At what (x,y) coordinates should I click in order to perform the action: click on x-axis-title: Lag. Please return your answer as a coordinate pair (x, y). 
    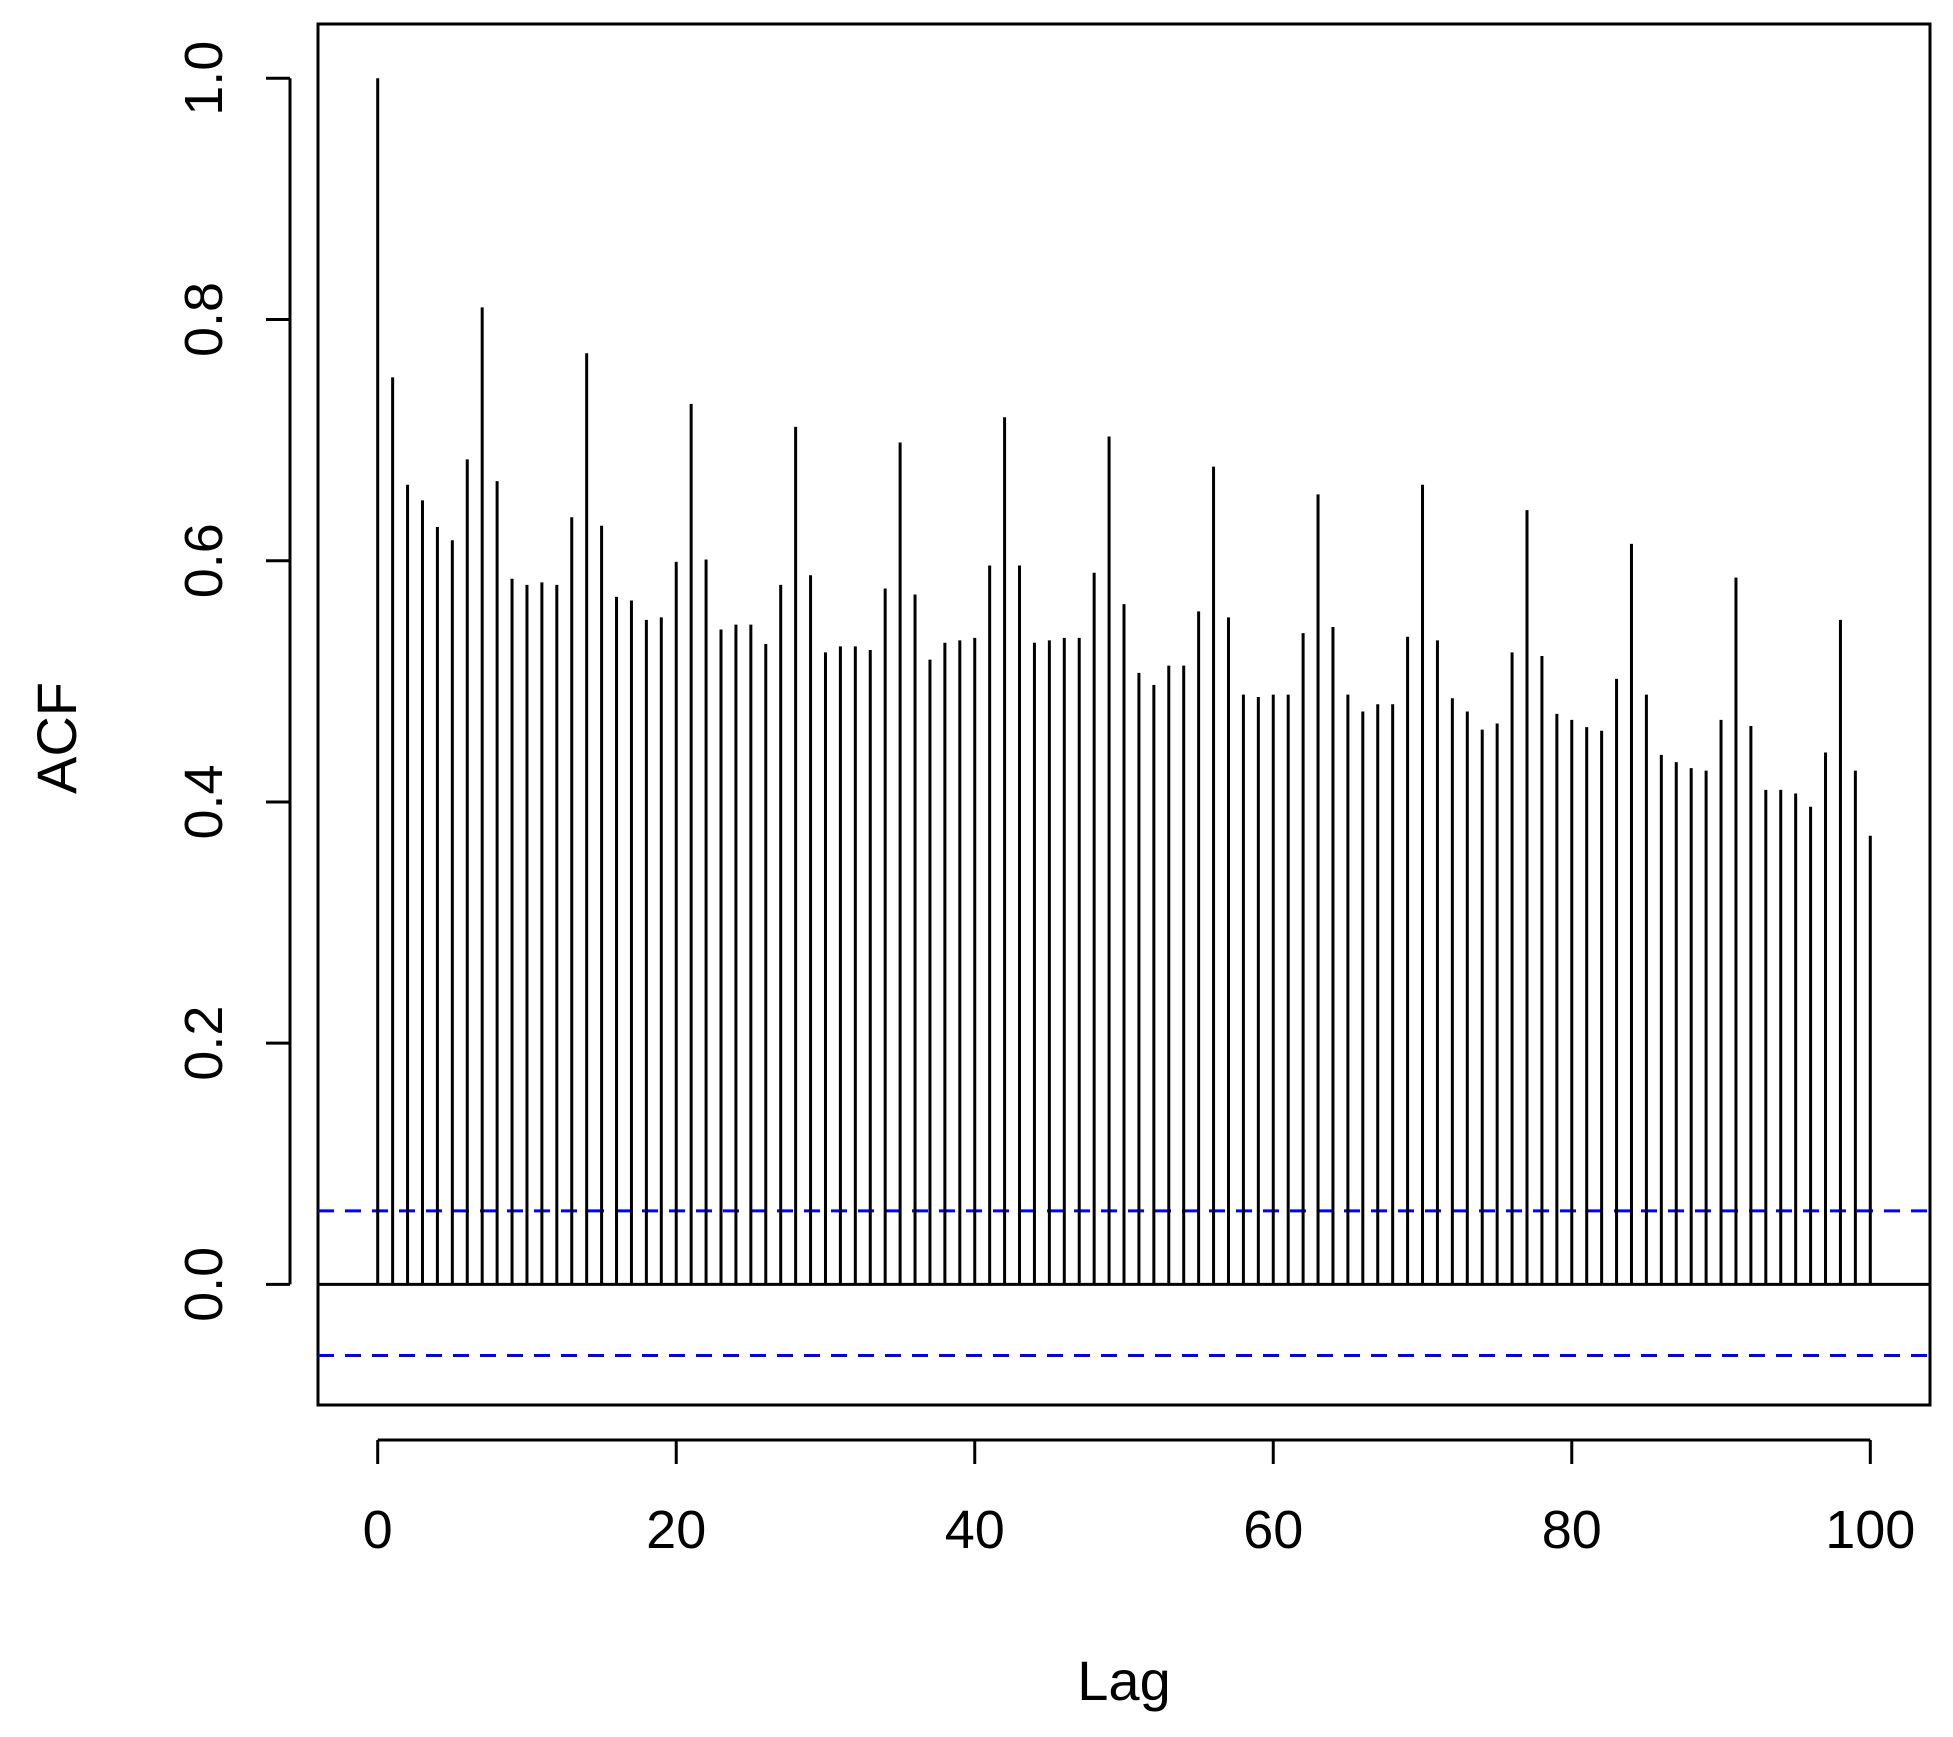
    Looking at the image, I should click on (1123, 1680).